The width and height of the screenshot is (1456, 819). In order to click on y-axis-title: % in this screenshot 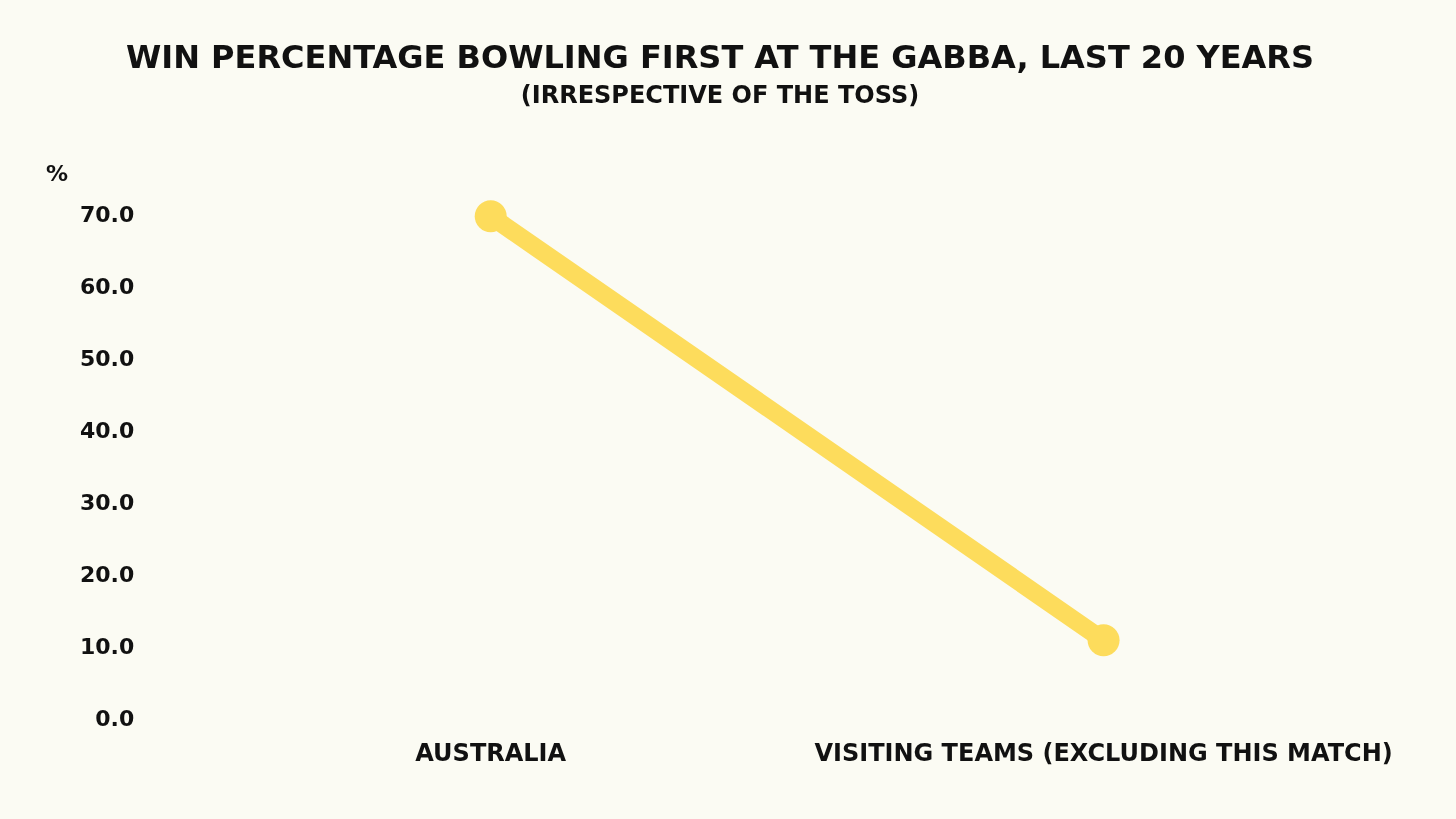, I will do `click(57, 173)`.